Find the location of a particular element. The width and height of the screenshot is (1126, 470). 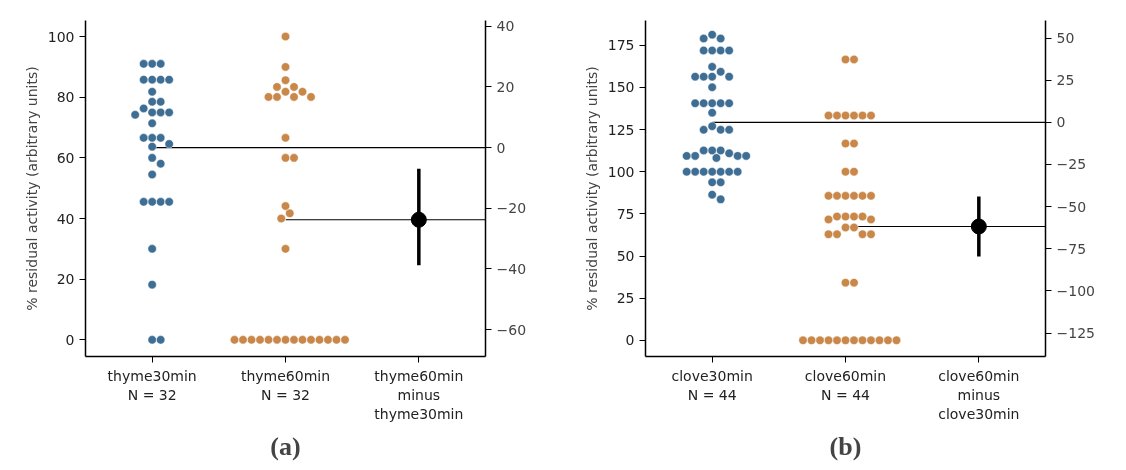

y-tick-label: 40 is located at coordinates (65, 218).